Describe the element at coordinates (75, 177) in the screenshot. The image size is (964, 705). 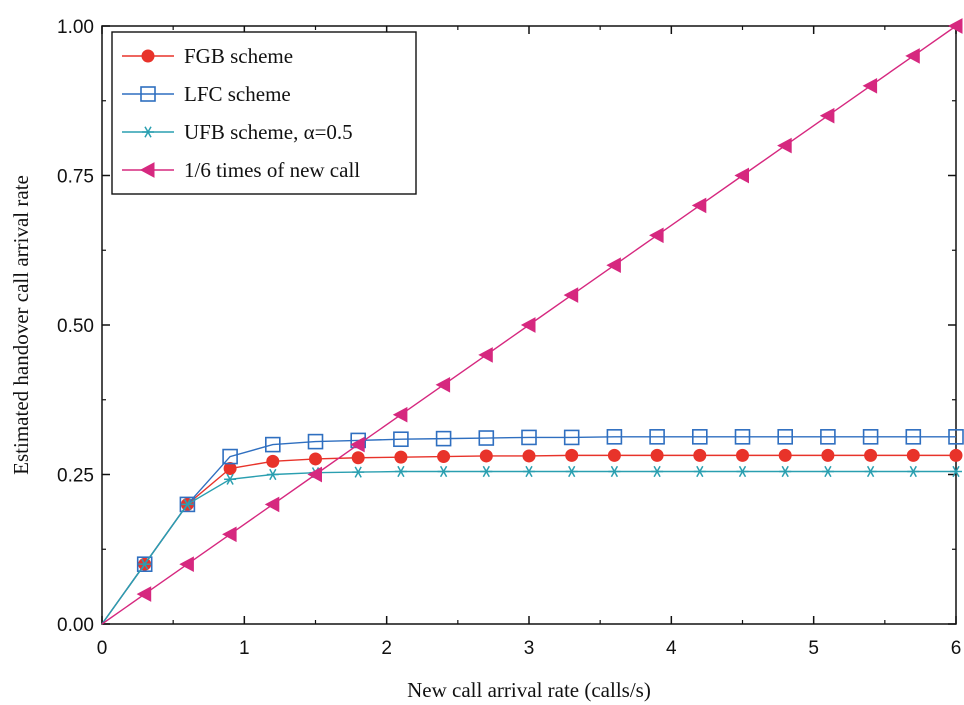
I see `y-tick-label: 0.75` at that location.